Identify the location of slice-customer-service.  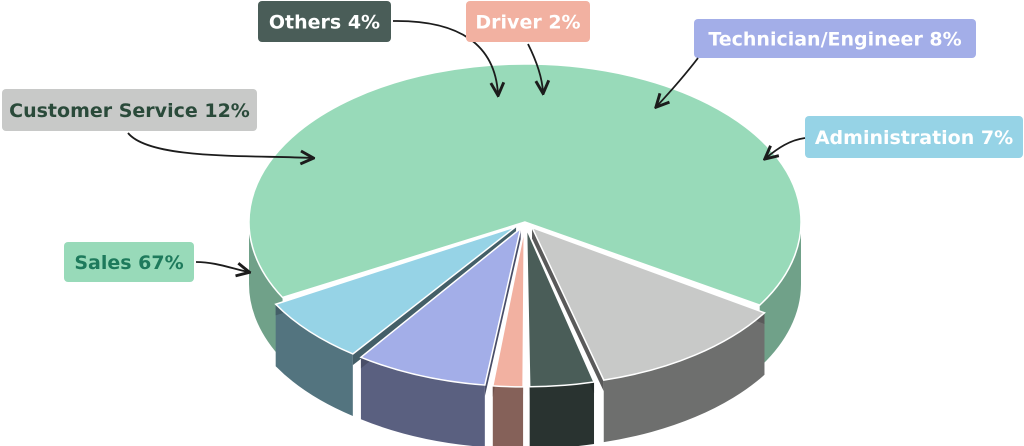
(648, 303).